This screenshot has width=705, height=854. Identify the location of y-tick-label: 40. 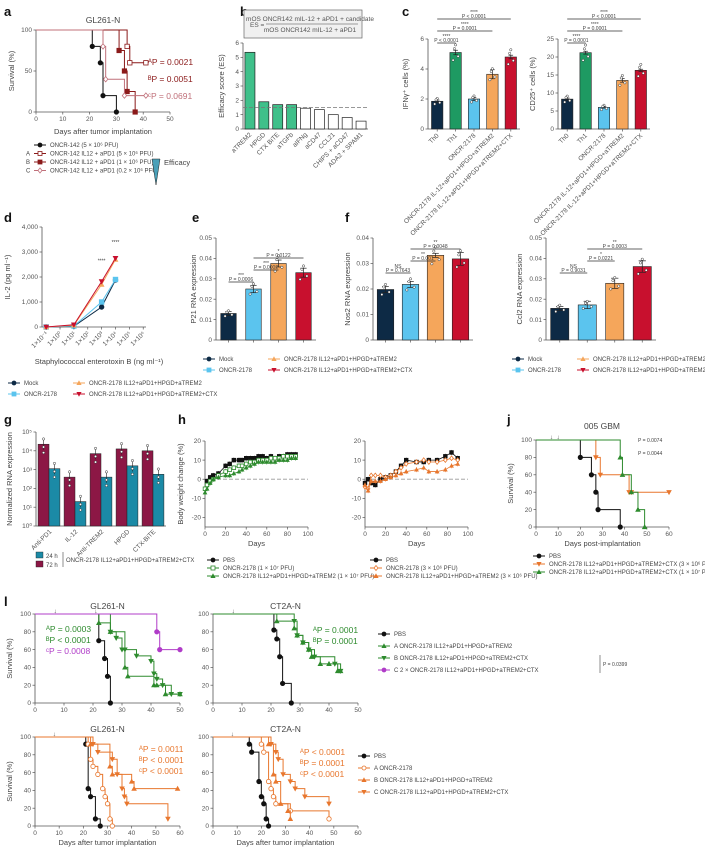
(206, 668).